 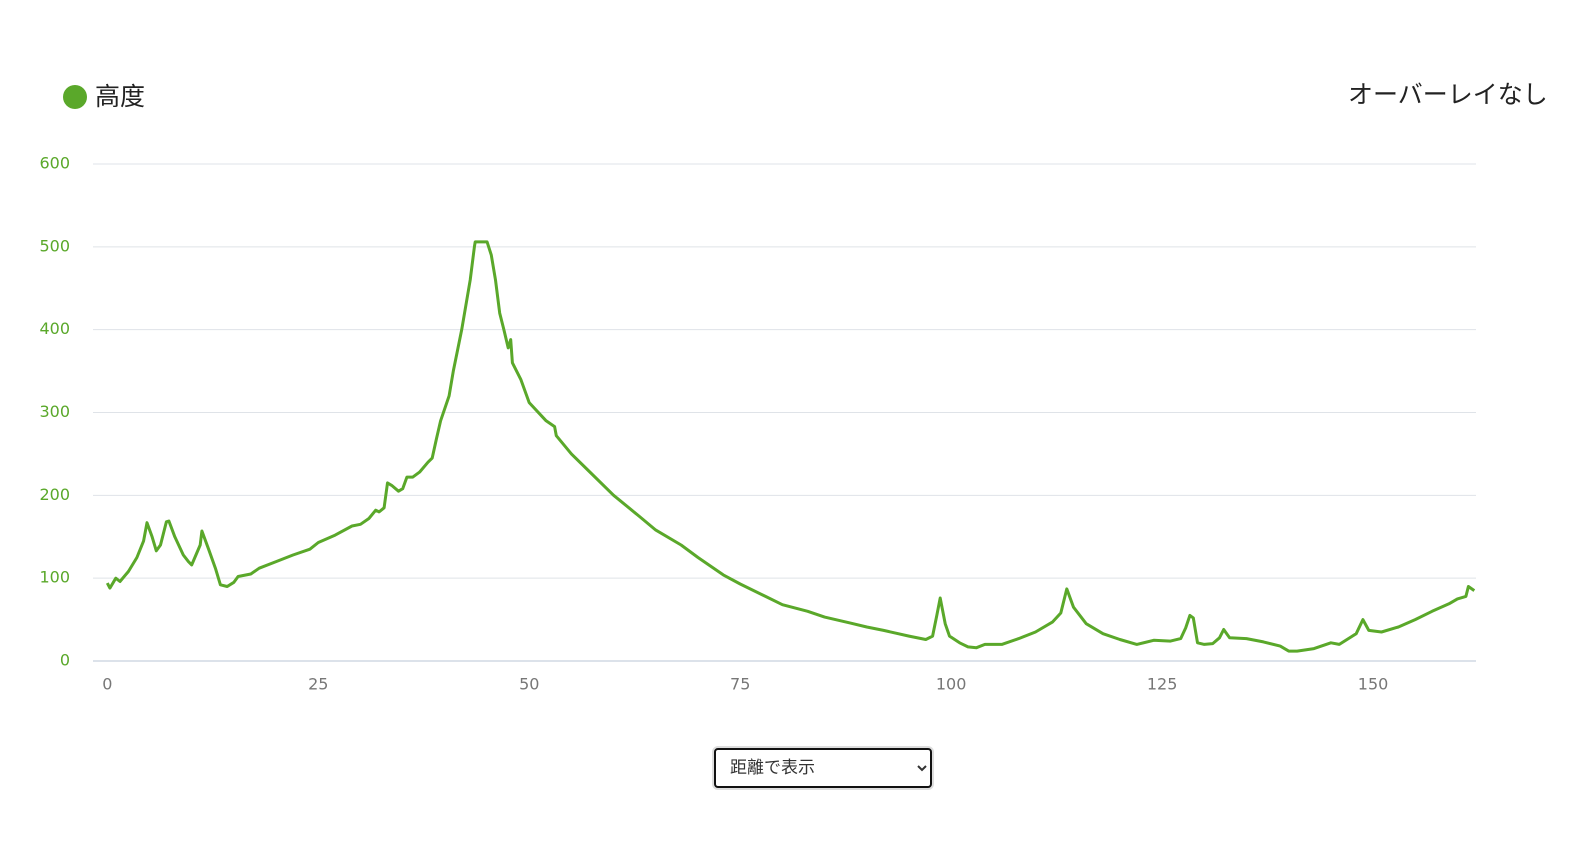 I want to click on legend-label: 高度, so click(x=120, y=96).